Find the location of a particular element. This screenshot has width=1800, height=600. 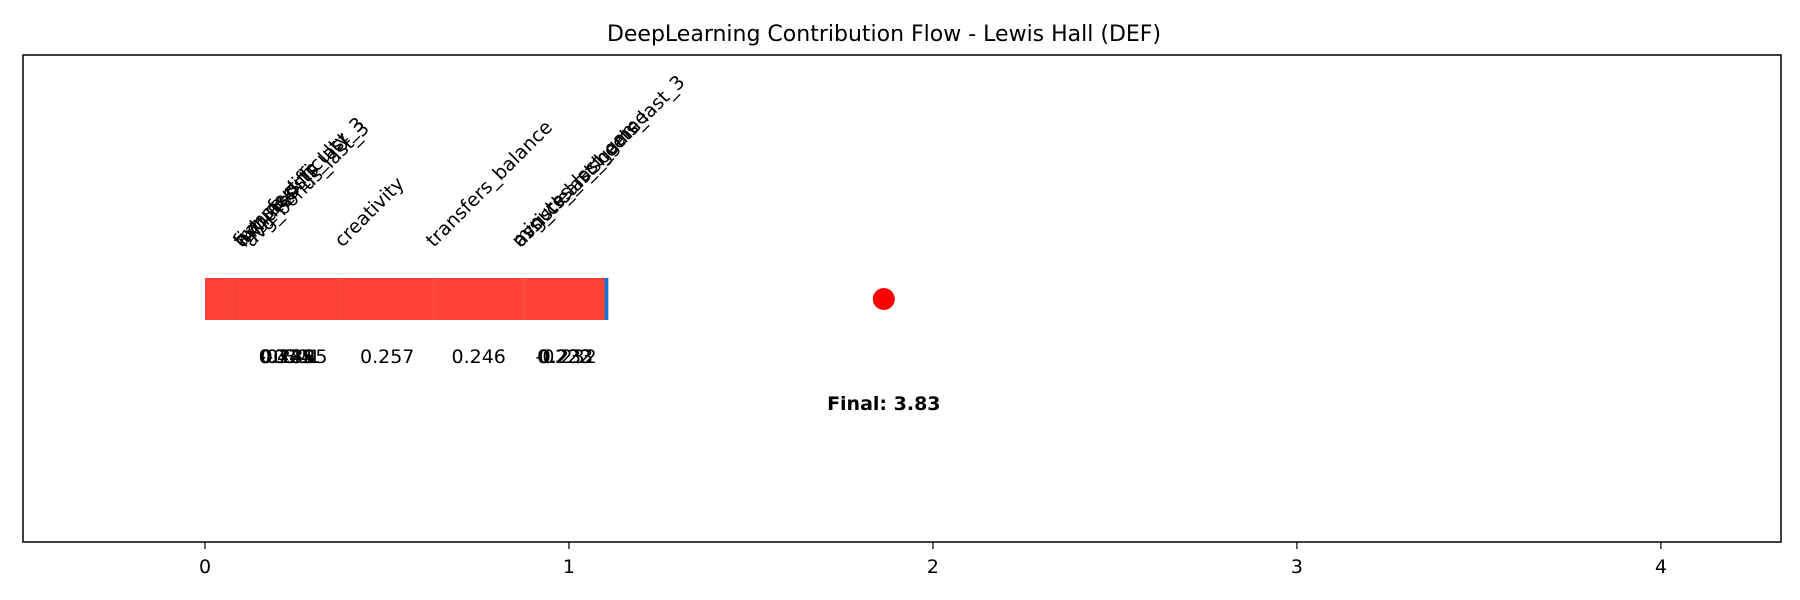

x-tick-label: 3 is located at coordinates (1297, 567).